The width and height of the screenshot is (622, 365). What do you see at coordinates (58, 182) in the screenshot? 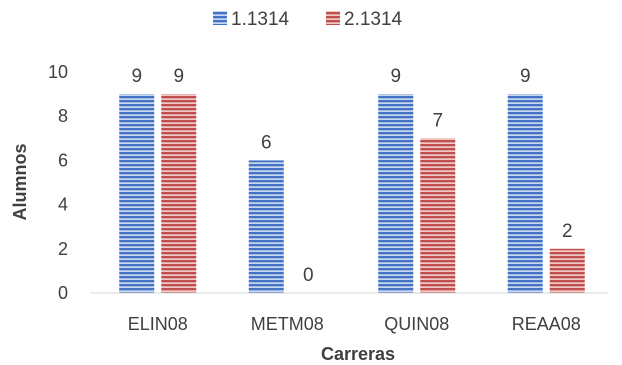
I see `y-axis-ticks: 0 2 4 6 8 10` at bounding box center [58, 182].